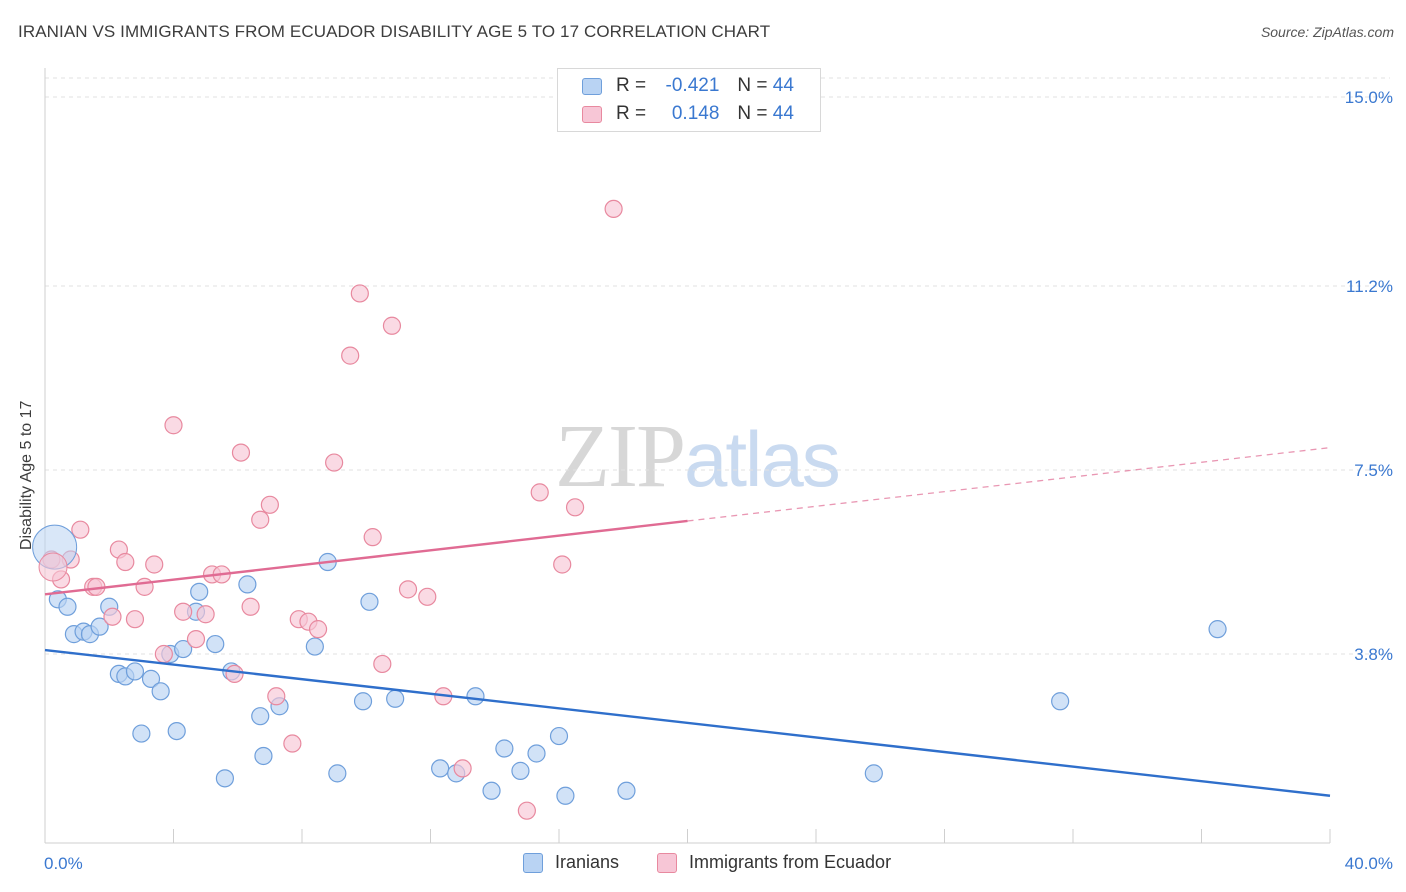  Describe the element at coordinates (689, 100) in the screenshot. I see `stats-legend: R = -0.421 N = 44 R = 0.148 N = 44` at that location.